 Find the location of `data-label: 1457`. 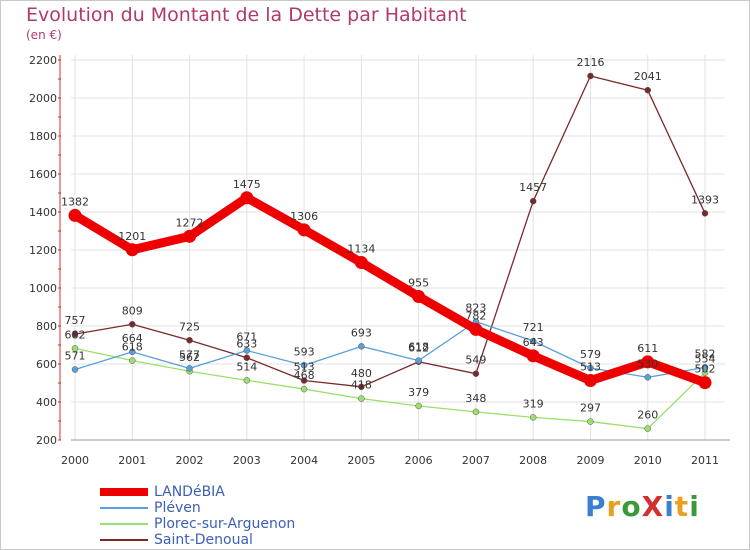

data-label: 1457 is located at coordinates (533, 187).